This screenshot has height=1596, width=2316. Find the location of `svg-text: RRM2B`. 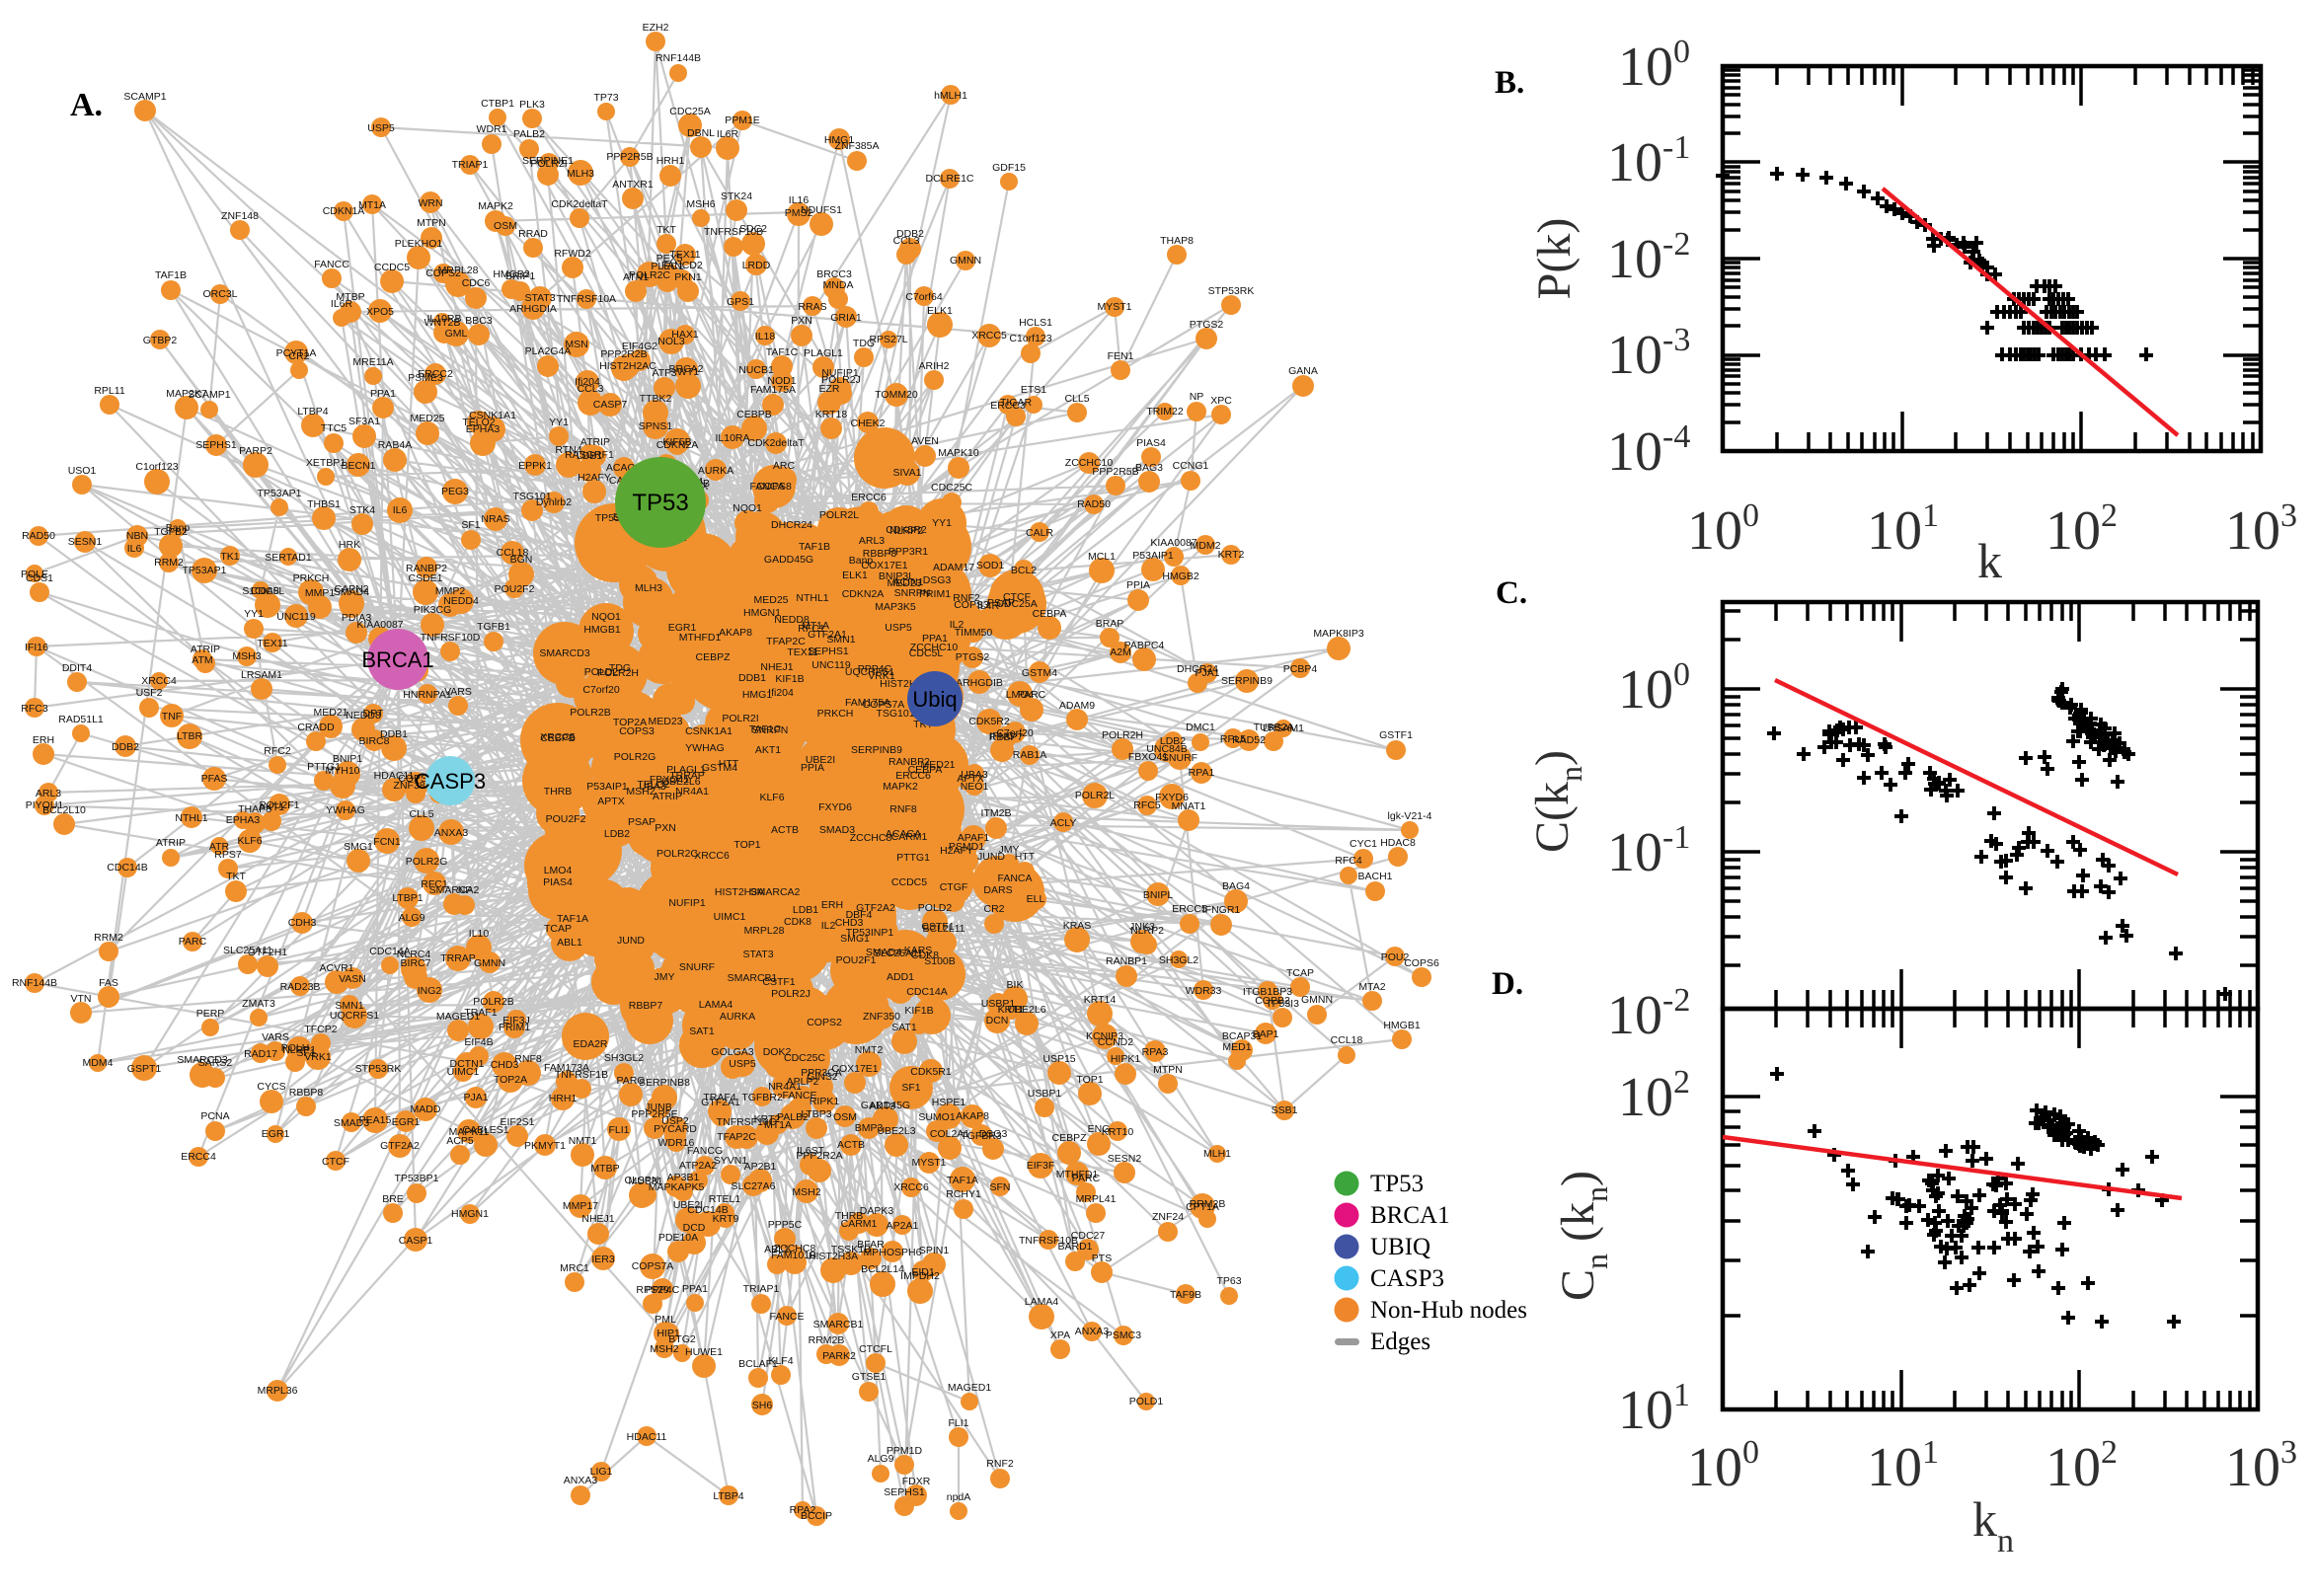

svg-text: RRM2B is located at coordinates (827, 1340).